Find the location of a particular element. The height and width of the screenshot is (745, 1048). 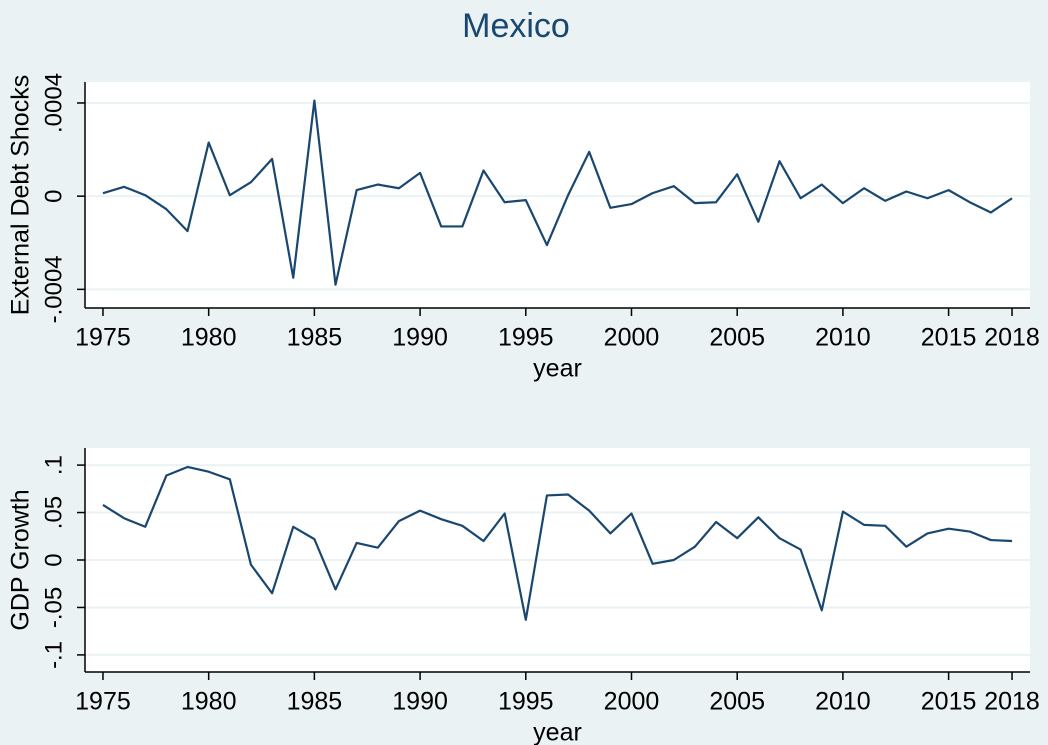

y-tick-label: -.05 is located at coordinates (53, 607).